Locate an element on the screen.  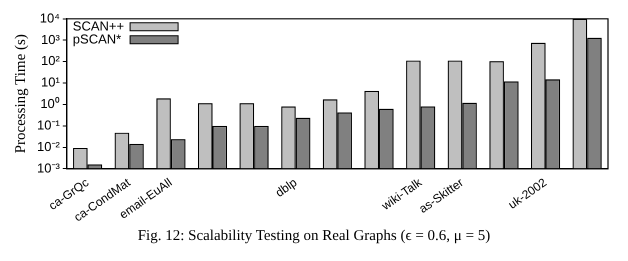
y-tick-label: 10⁻² is located at coordinates (48, 146).